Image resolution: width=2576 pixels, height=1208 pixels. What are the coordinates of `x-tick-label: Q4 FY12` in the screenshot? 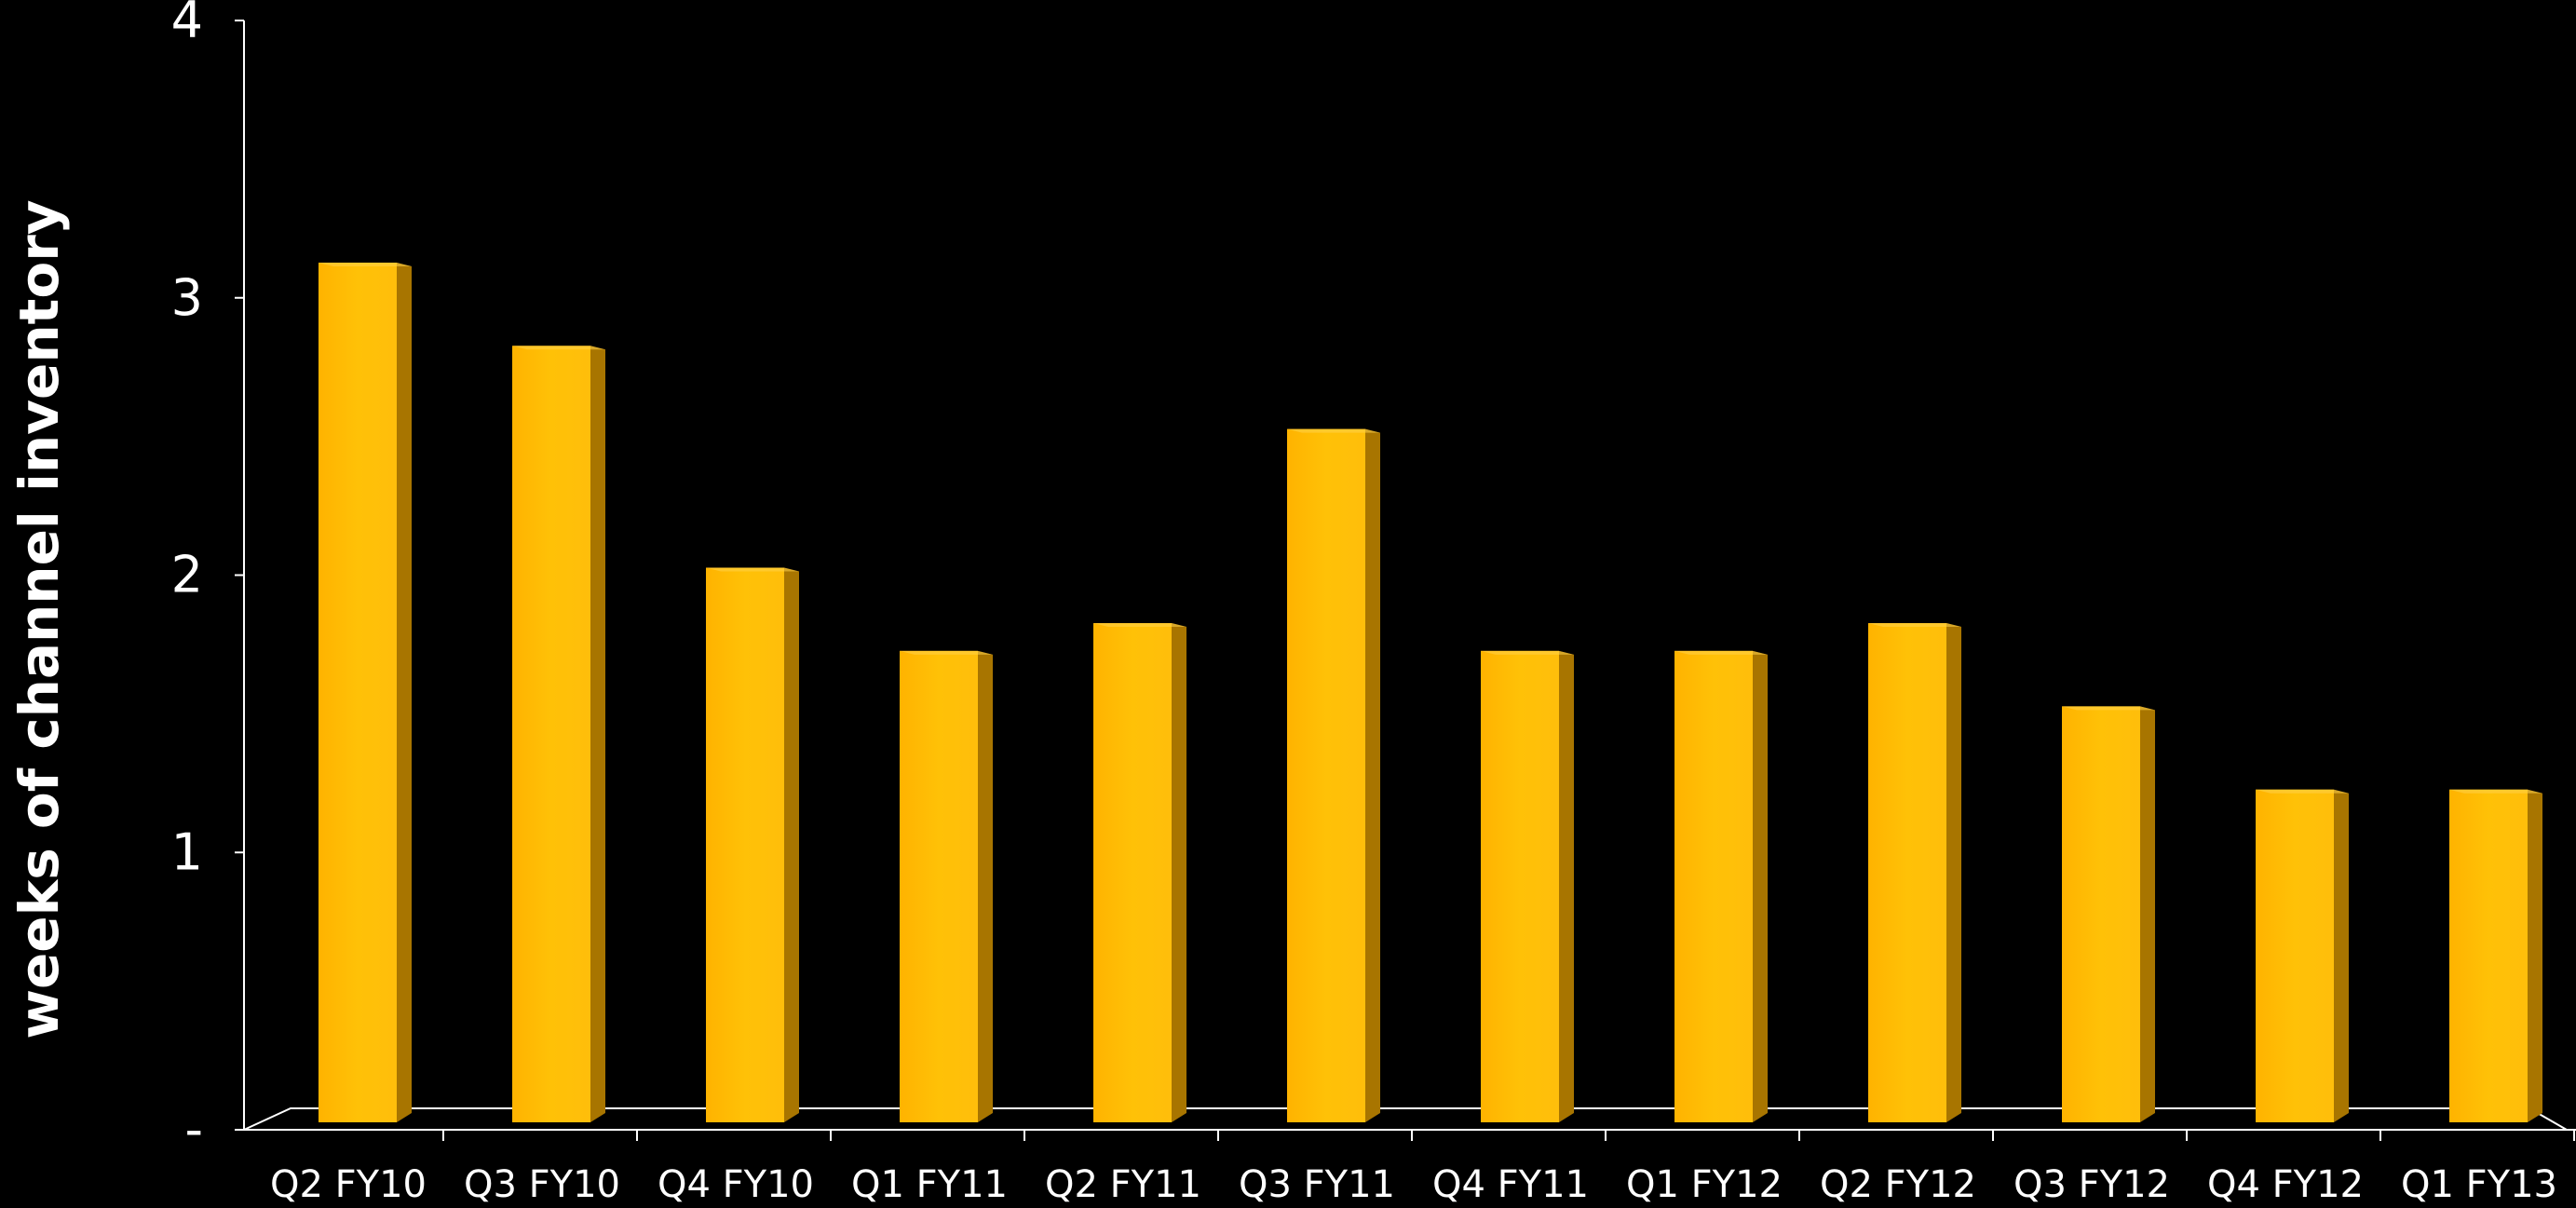 It's located at (2285, 1184).